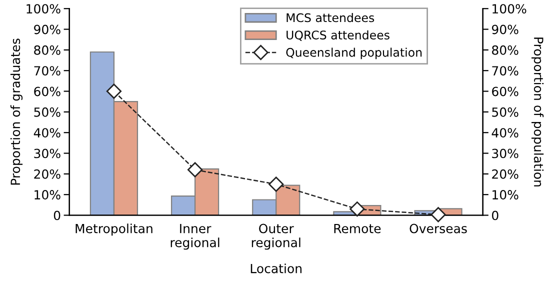 The width and height of the screenshot is (555, 287). I want to click on legend-label: Queensland population, so click(354, 54).